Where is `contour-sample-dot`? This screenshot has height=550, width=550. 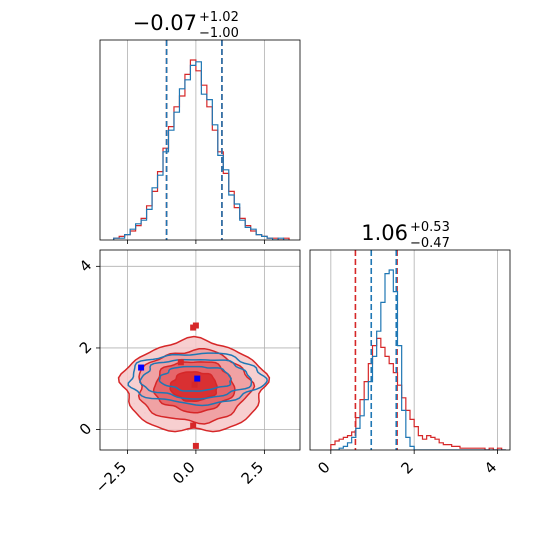 contour-sample-dot is located at coordinates (188, 430).